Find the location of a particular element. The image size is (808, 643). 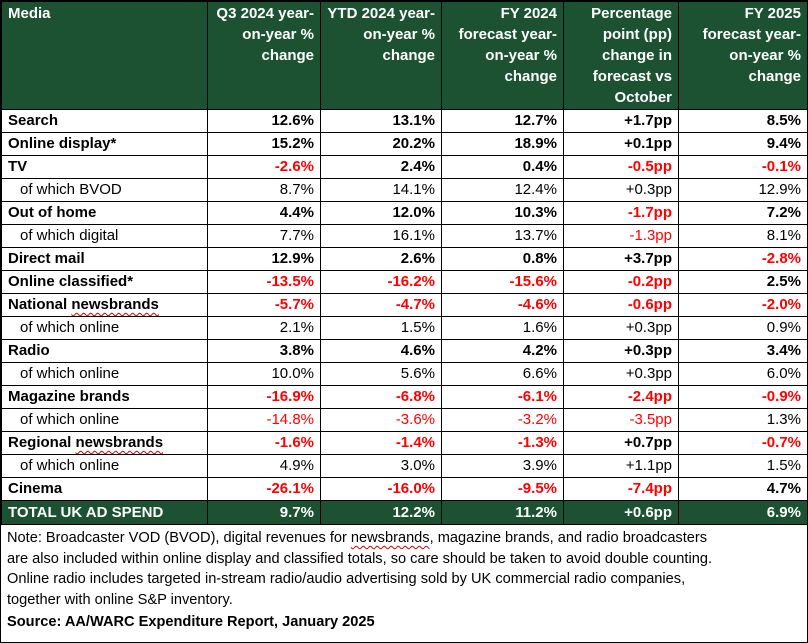

cell-value: -2.6% is located at coordinates (264, 167).